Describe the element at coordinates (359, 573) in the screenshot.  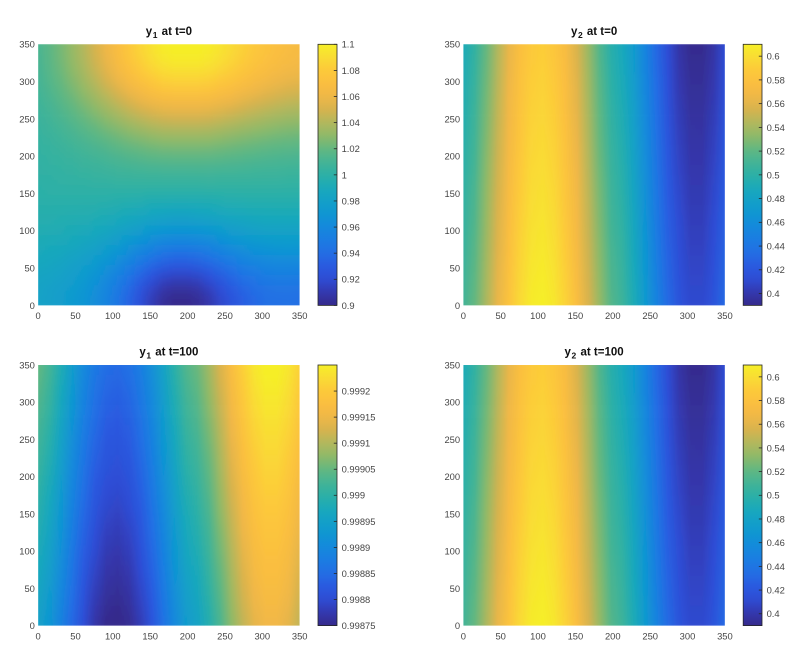
I see `svg-text: 0.99885` at that location.